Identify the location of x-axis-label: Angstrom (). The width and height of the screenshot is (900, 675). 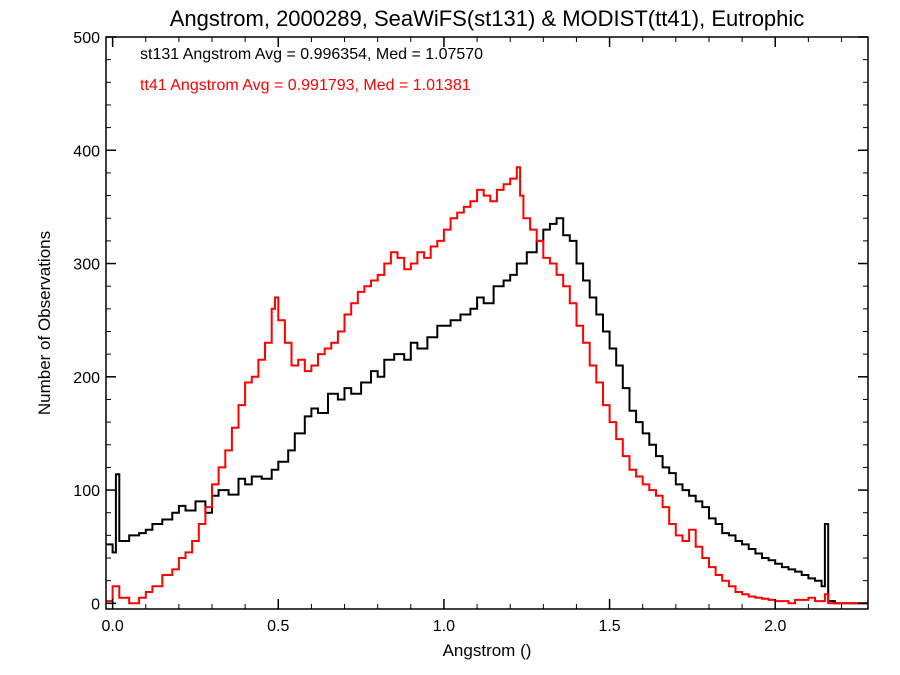
(487, 650).